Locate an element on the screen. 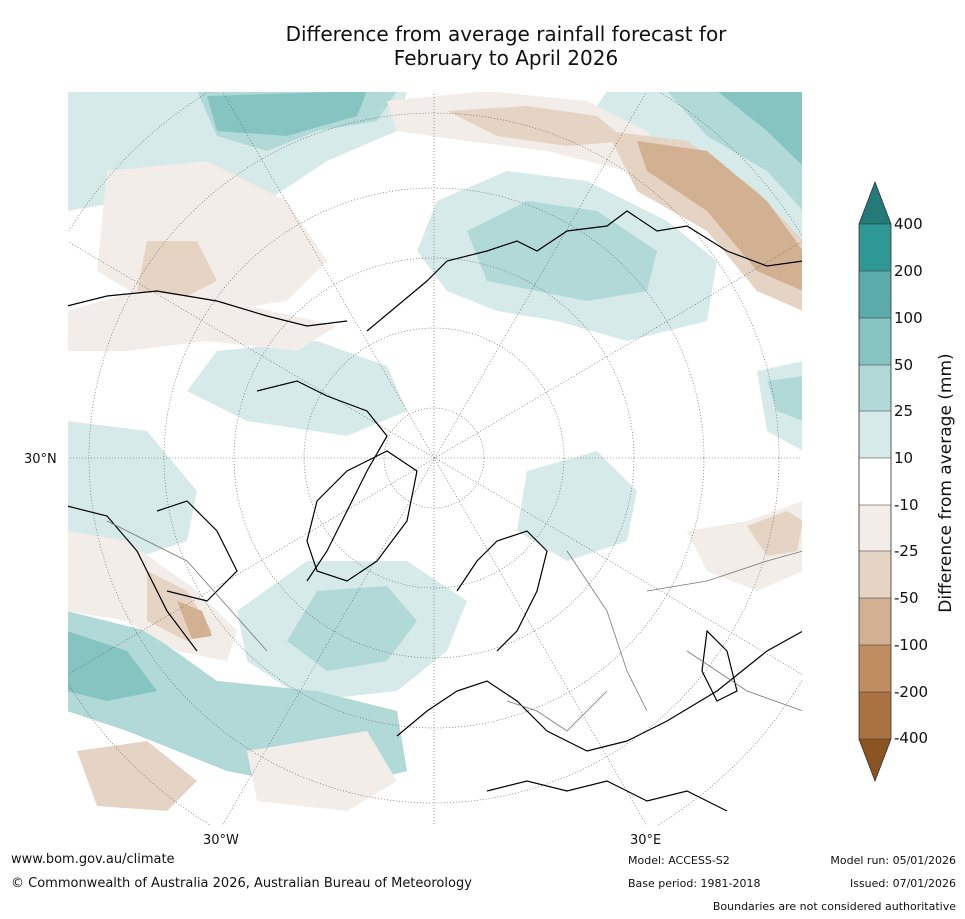 This screenshot has width=965, height=919. colorbar is located at coordinates (875, 482).